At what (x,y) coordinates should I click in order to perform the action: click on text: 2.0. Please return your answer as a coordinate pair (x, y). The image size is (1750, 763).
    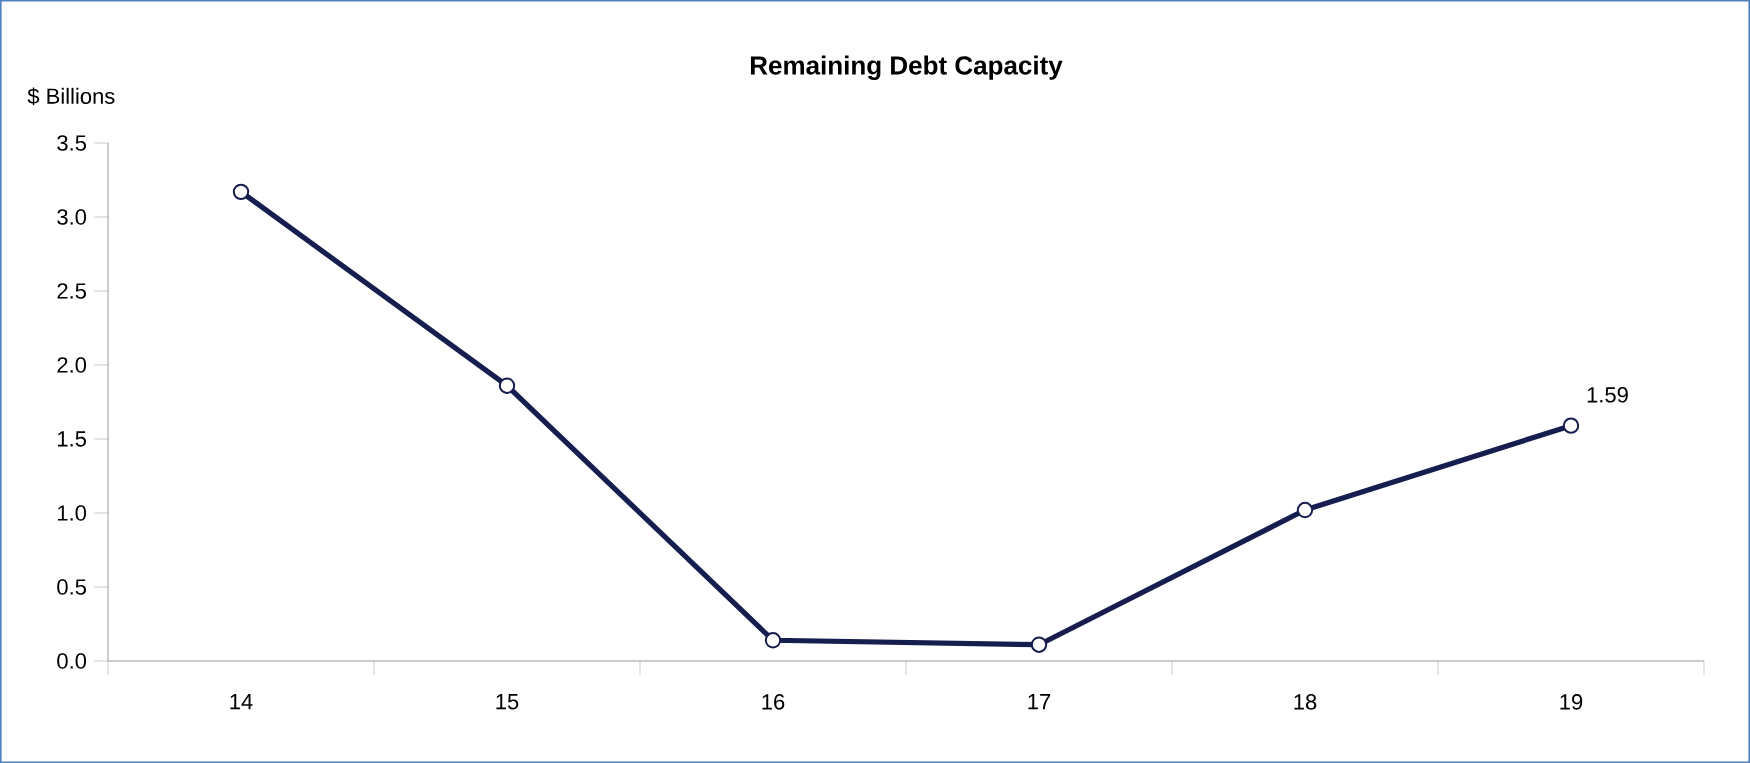
    Looking at the image, I should click on (72, 365).